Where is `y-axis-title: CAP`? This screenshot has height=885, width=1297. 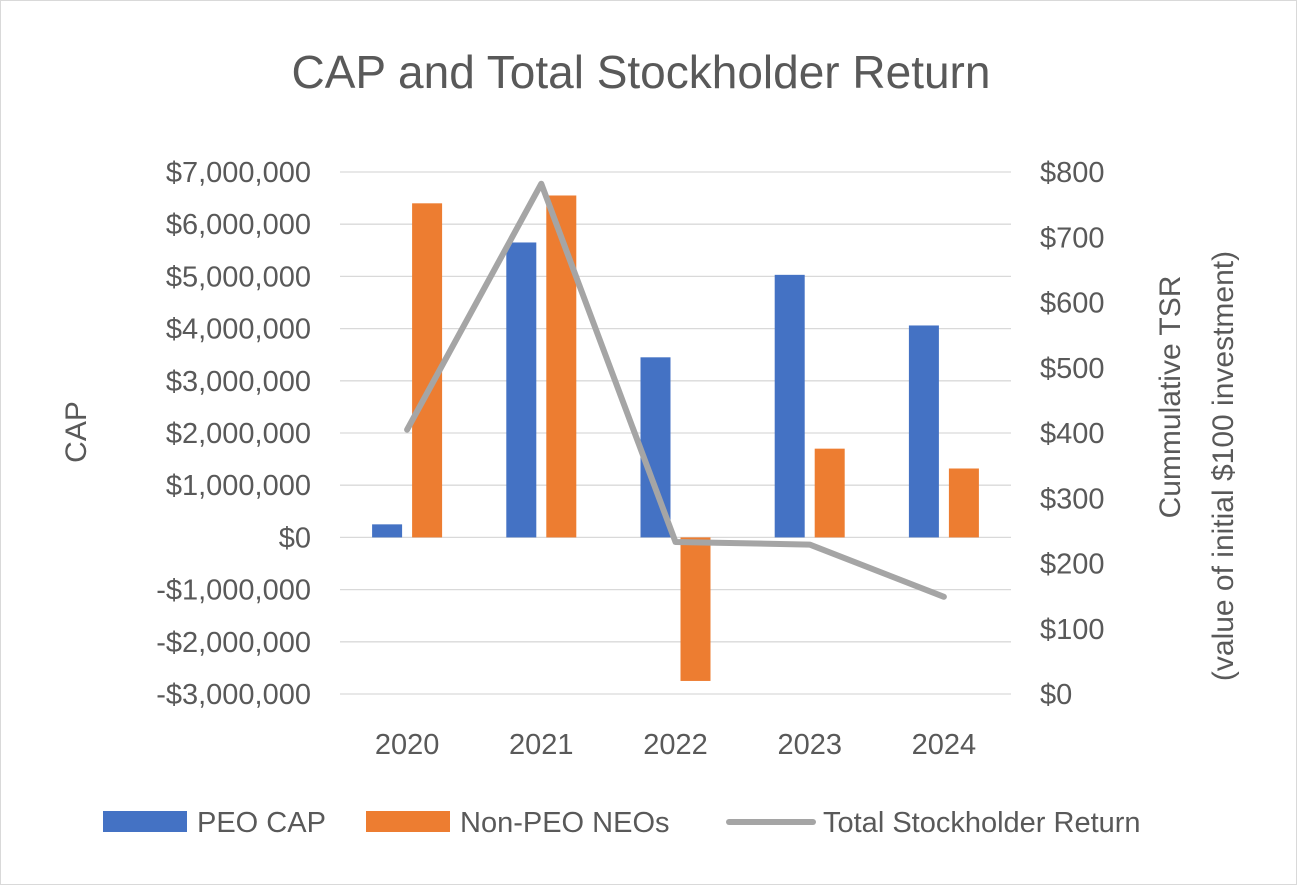
y-axis-title: CAP is located at coordinates (76, 432).